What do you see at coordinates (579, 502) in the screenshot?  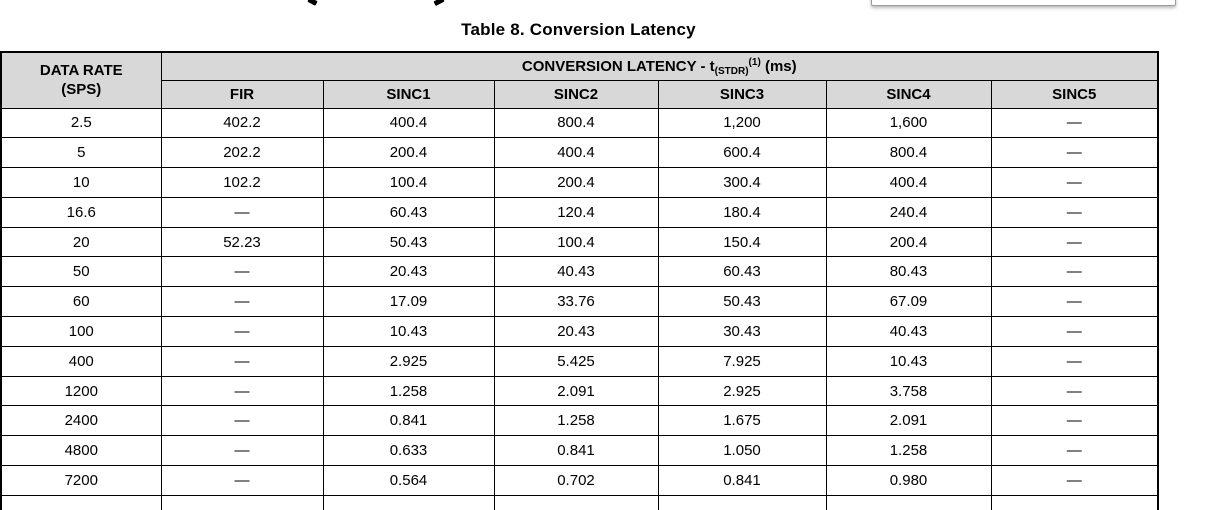 I see `table-row-cutoff` at bounding box center [579, 502].